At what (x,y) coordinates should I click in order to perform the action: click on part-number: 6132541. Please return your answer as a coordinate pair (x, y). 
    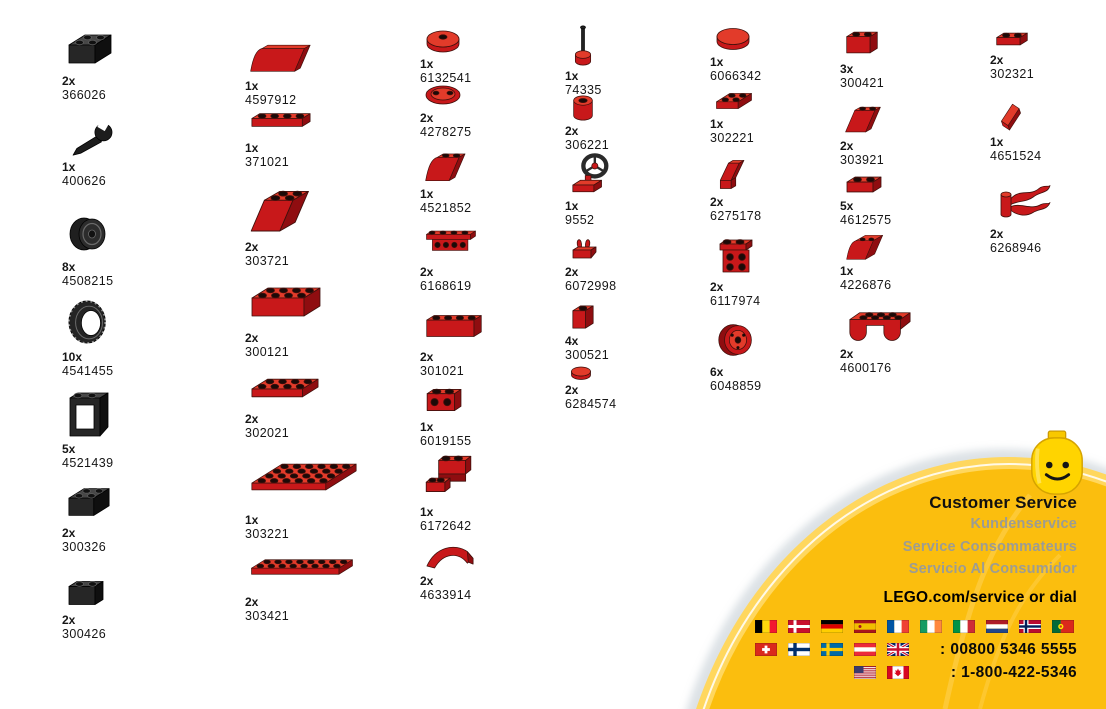
    Looking at the image, I should click on (446, 78).